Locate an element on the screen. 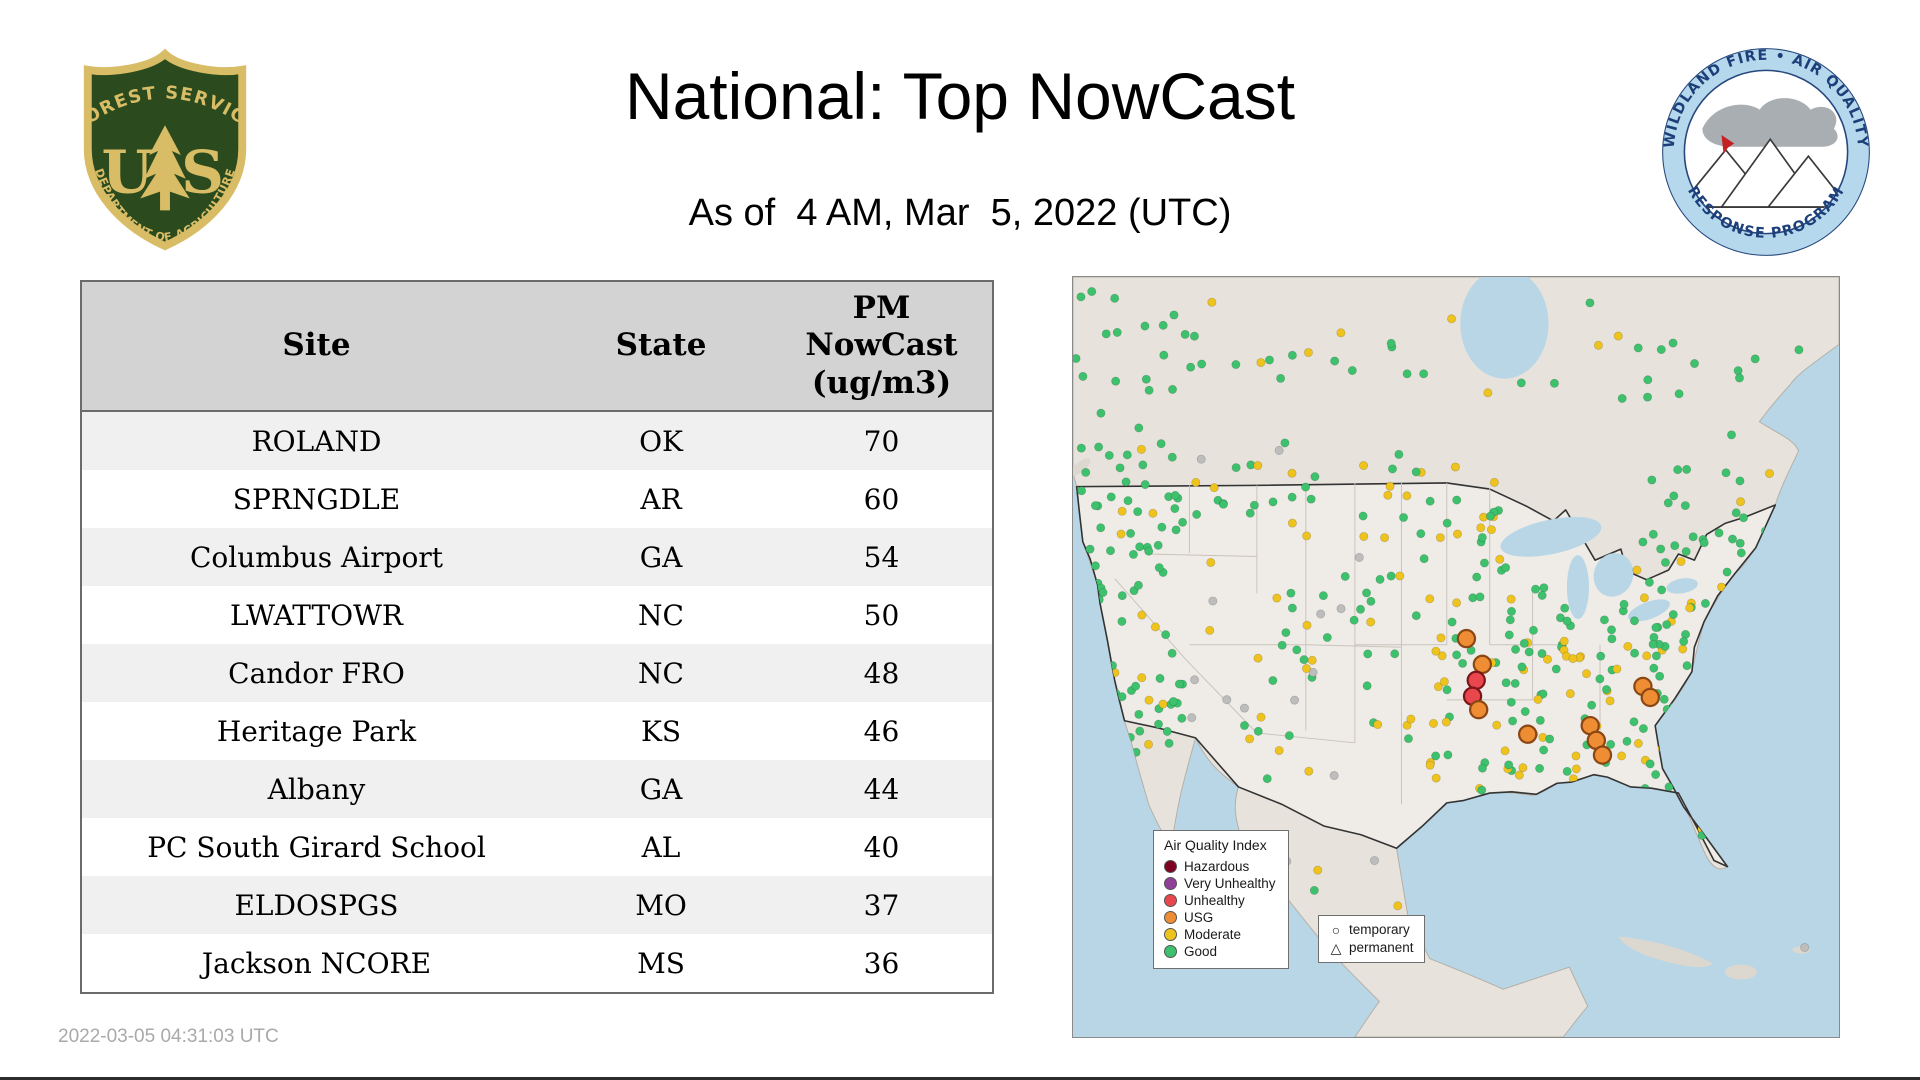 Image resolution: width=1920 pixels, height=1080 pixels. site-cell: Albany is located at coordinates (316, 789).